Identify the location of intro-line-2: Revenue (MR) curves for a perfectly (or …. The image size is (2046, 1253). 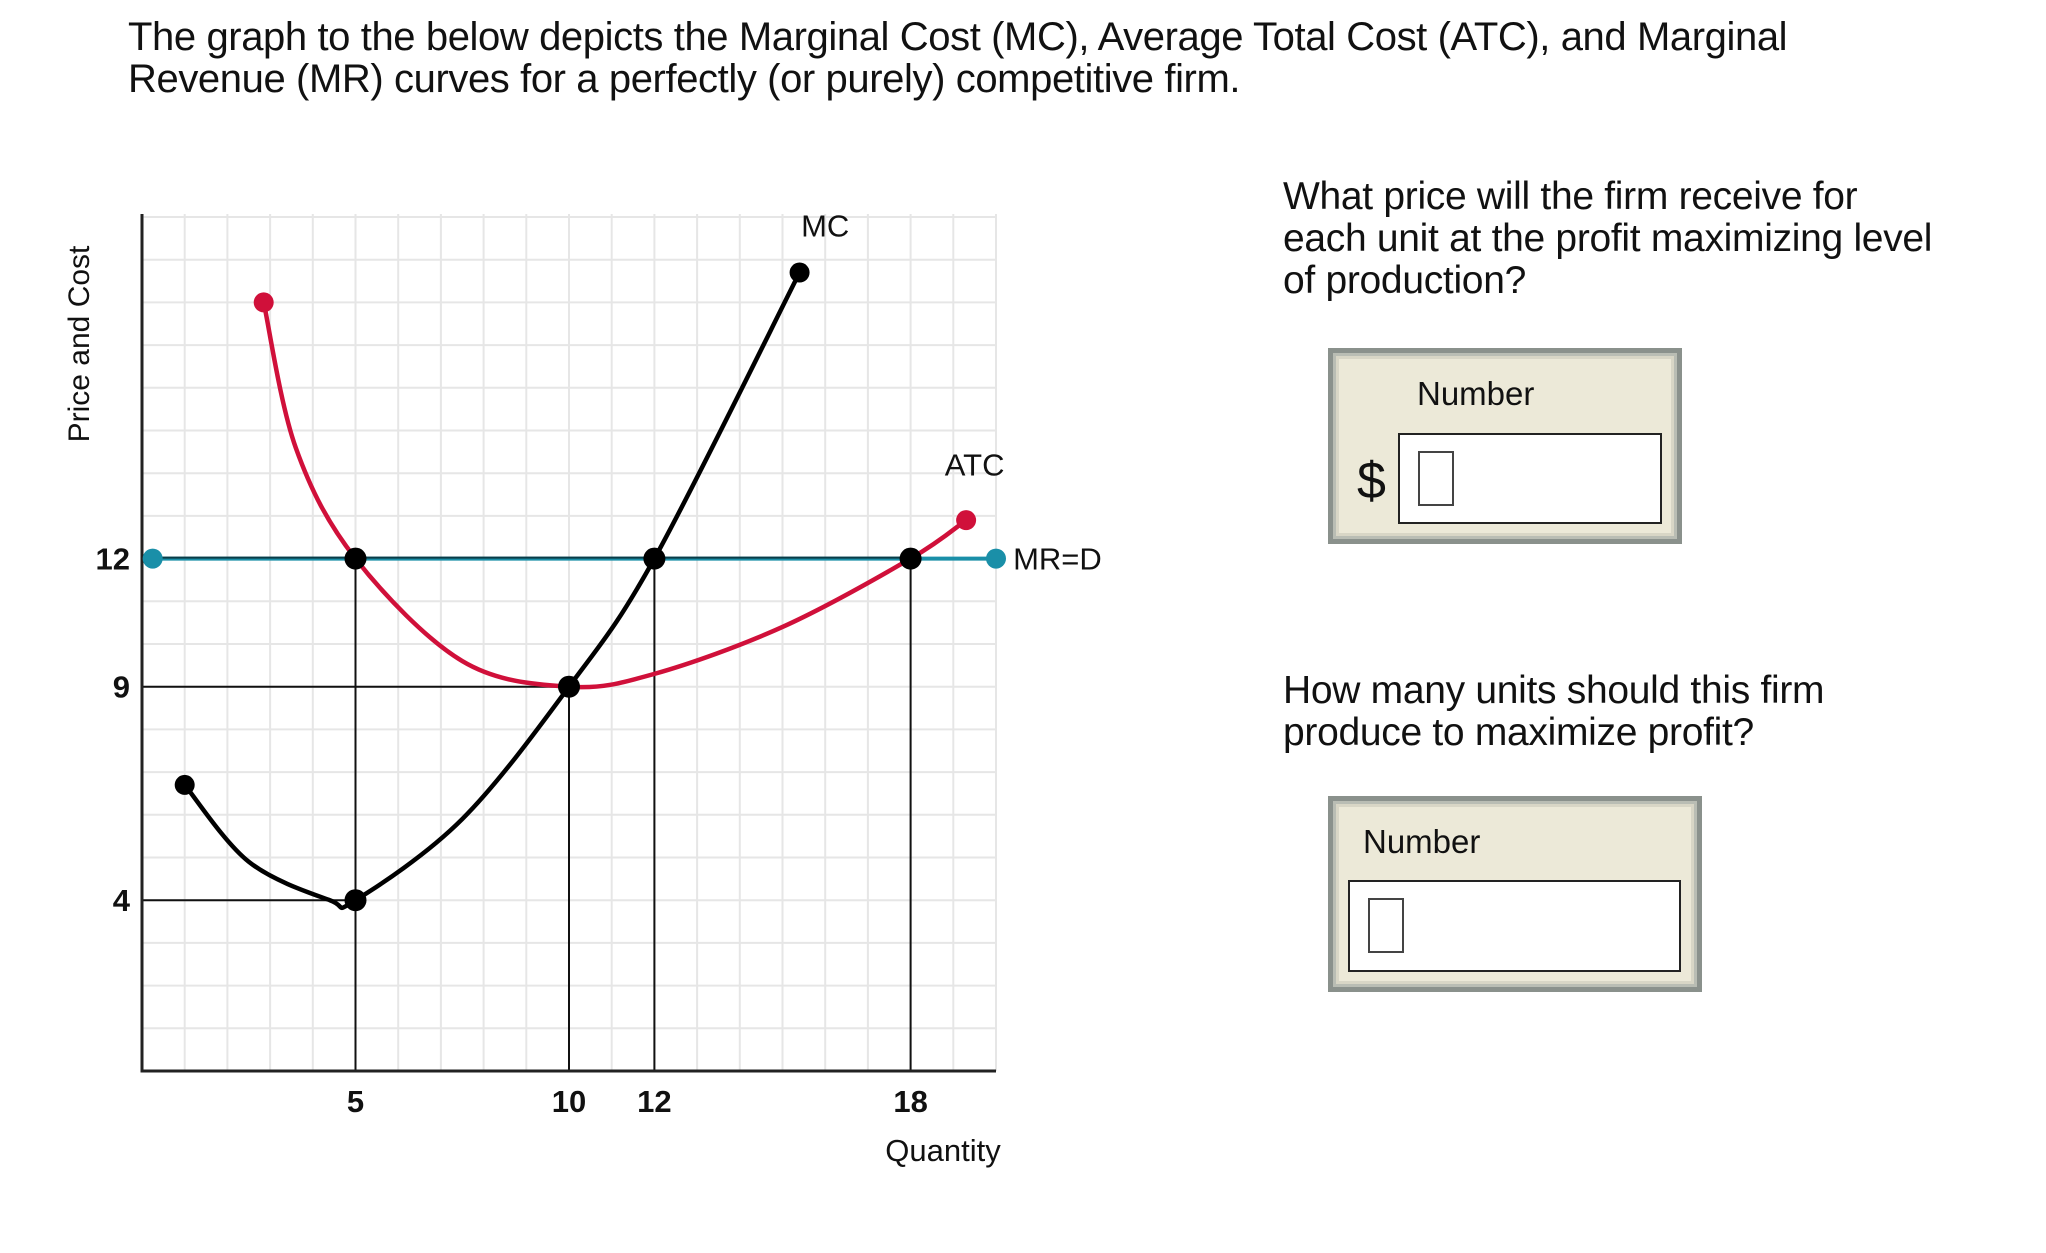
(684, 79).